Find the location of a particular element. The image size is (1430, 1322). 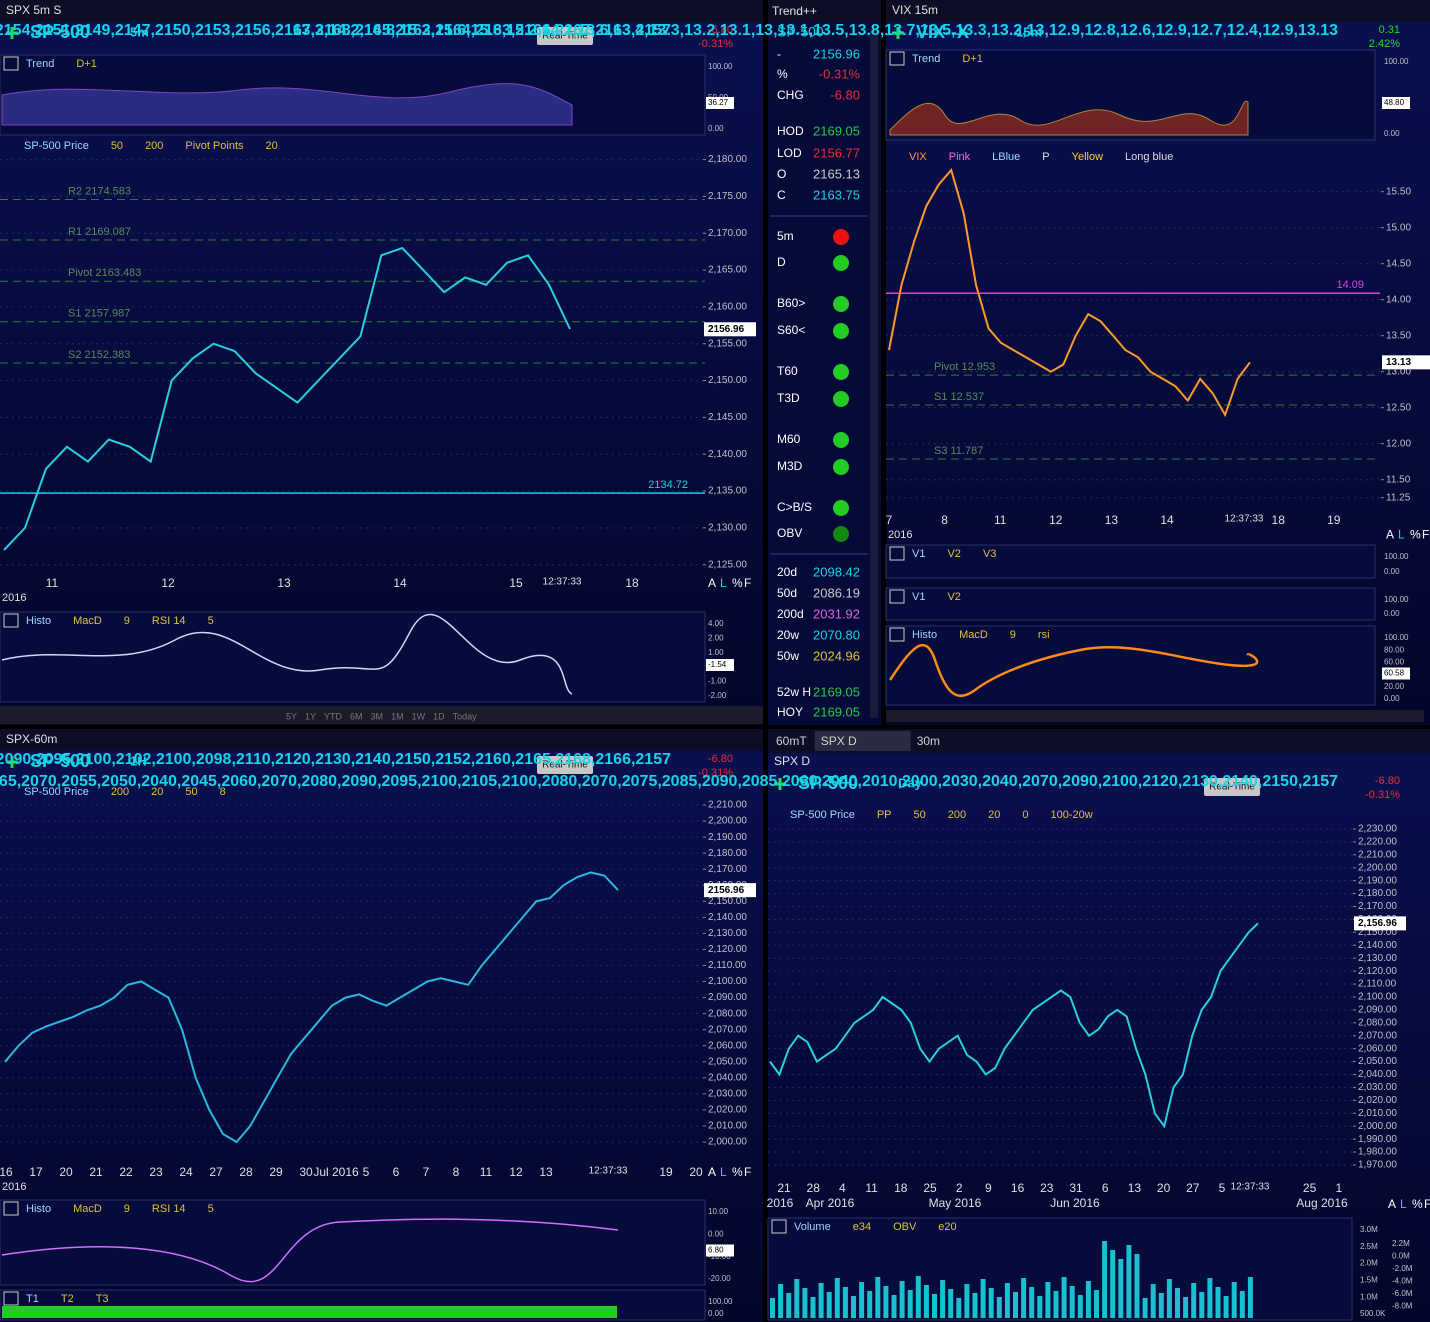

interval: 1H is located at coordinates (138, 760).